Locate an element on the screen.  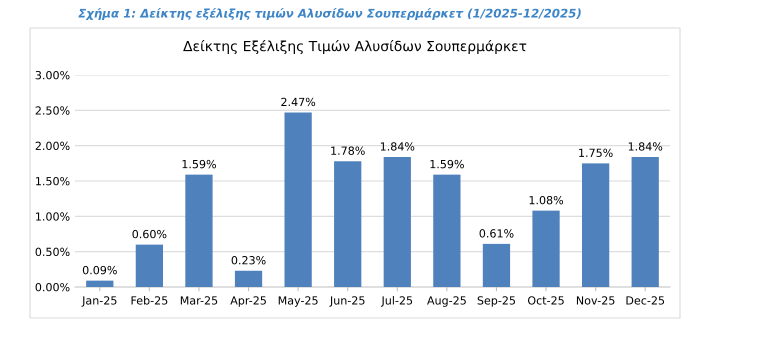
data-label: 1.78% is located at coordinates (348, 150).